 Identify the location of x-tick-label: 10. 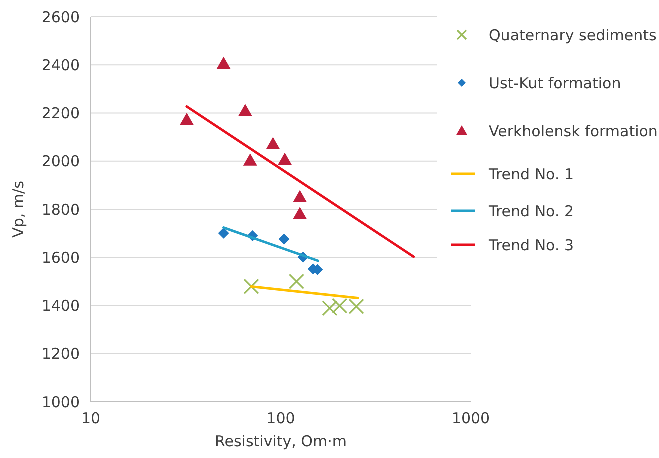
(91, 418).